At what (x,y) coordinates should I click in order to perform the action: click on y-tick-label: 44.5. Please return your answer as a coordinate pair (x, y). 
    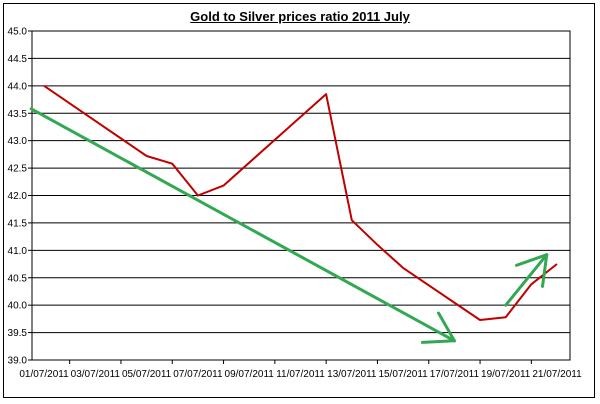
    Looking at the image, I should click on (18, 59).